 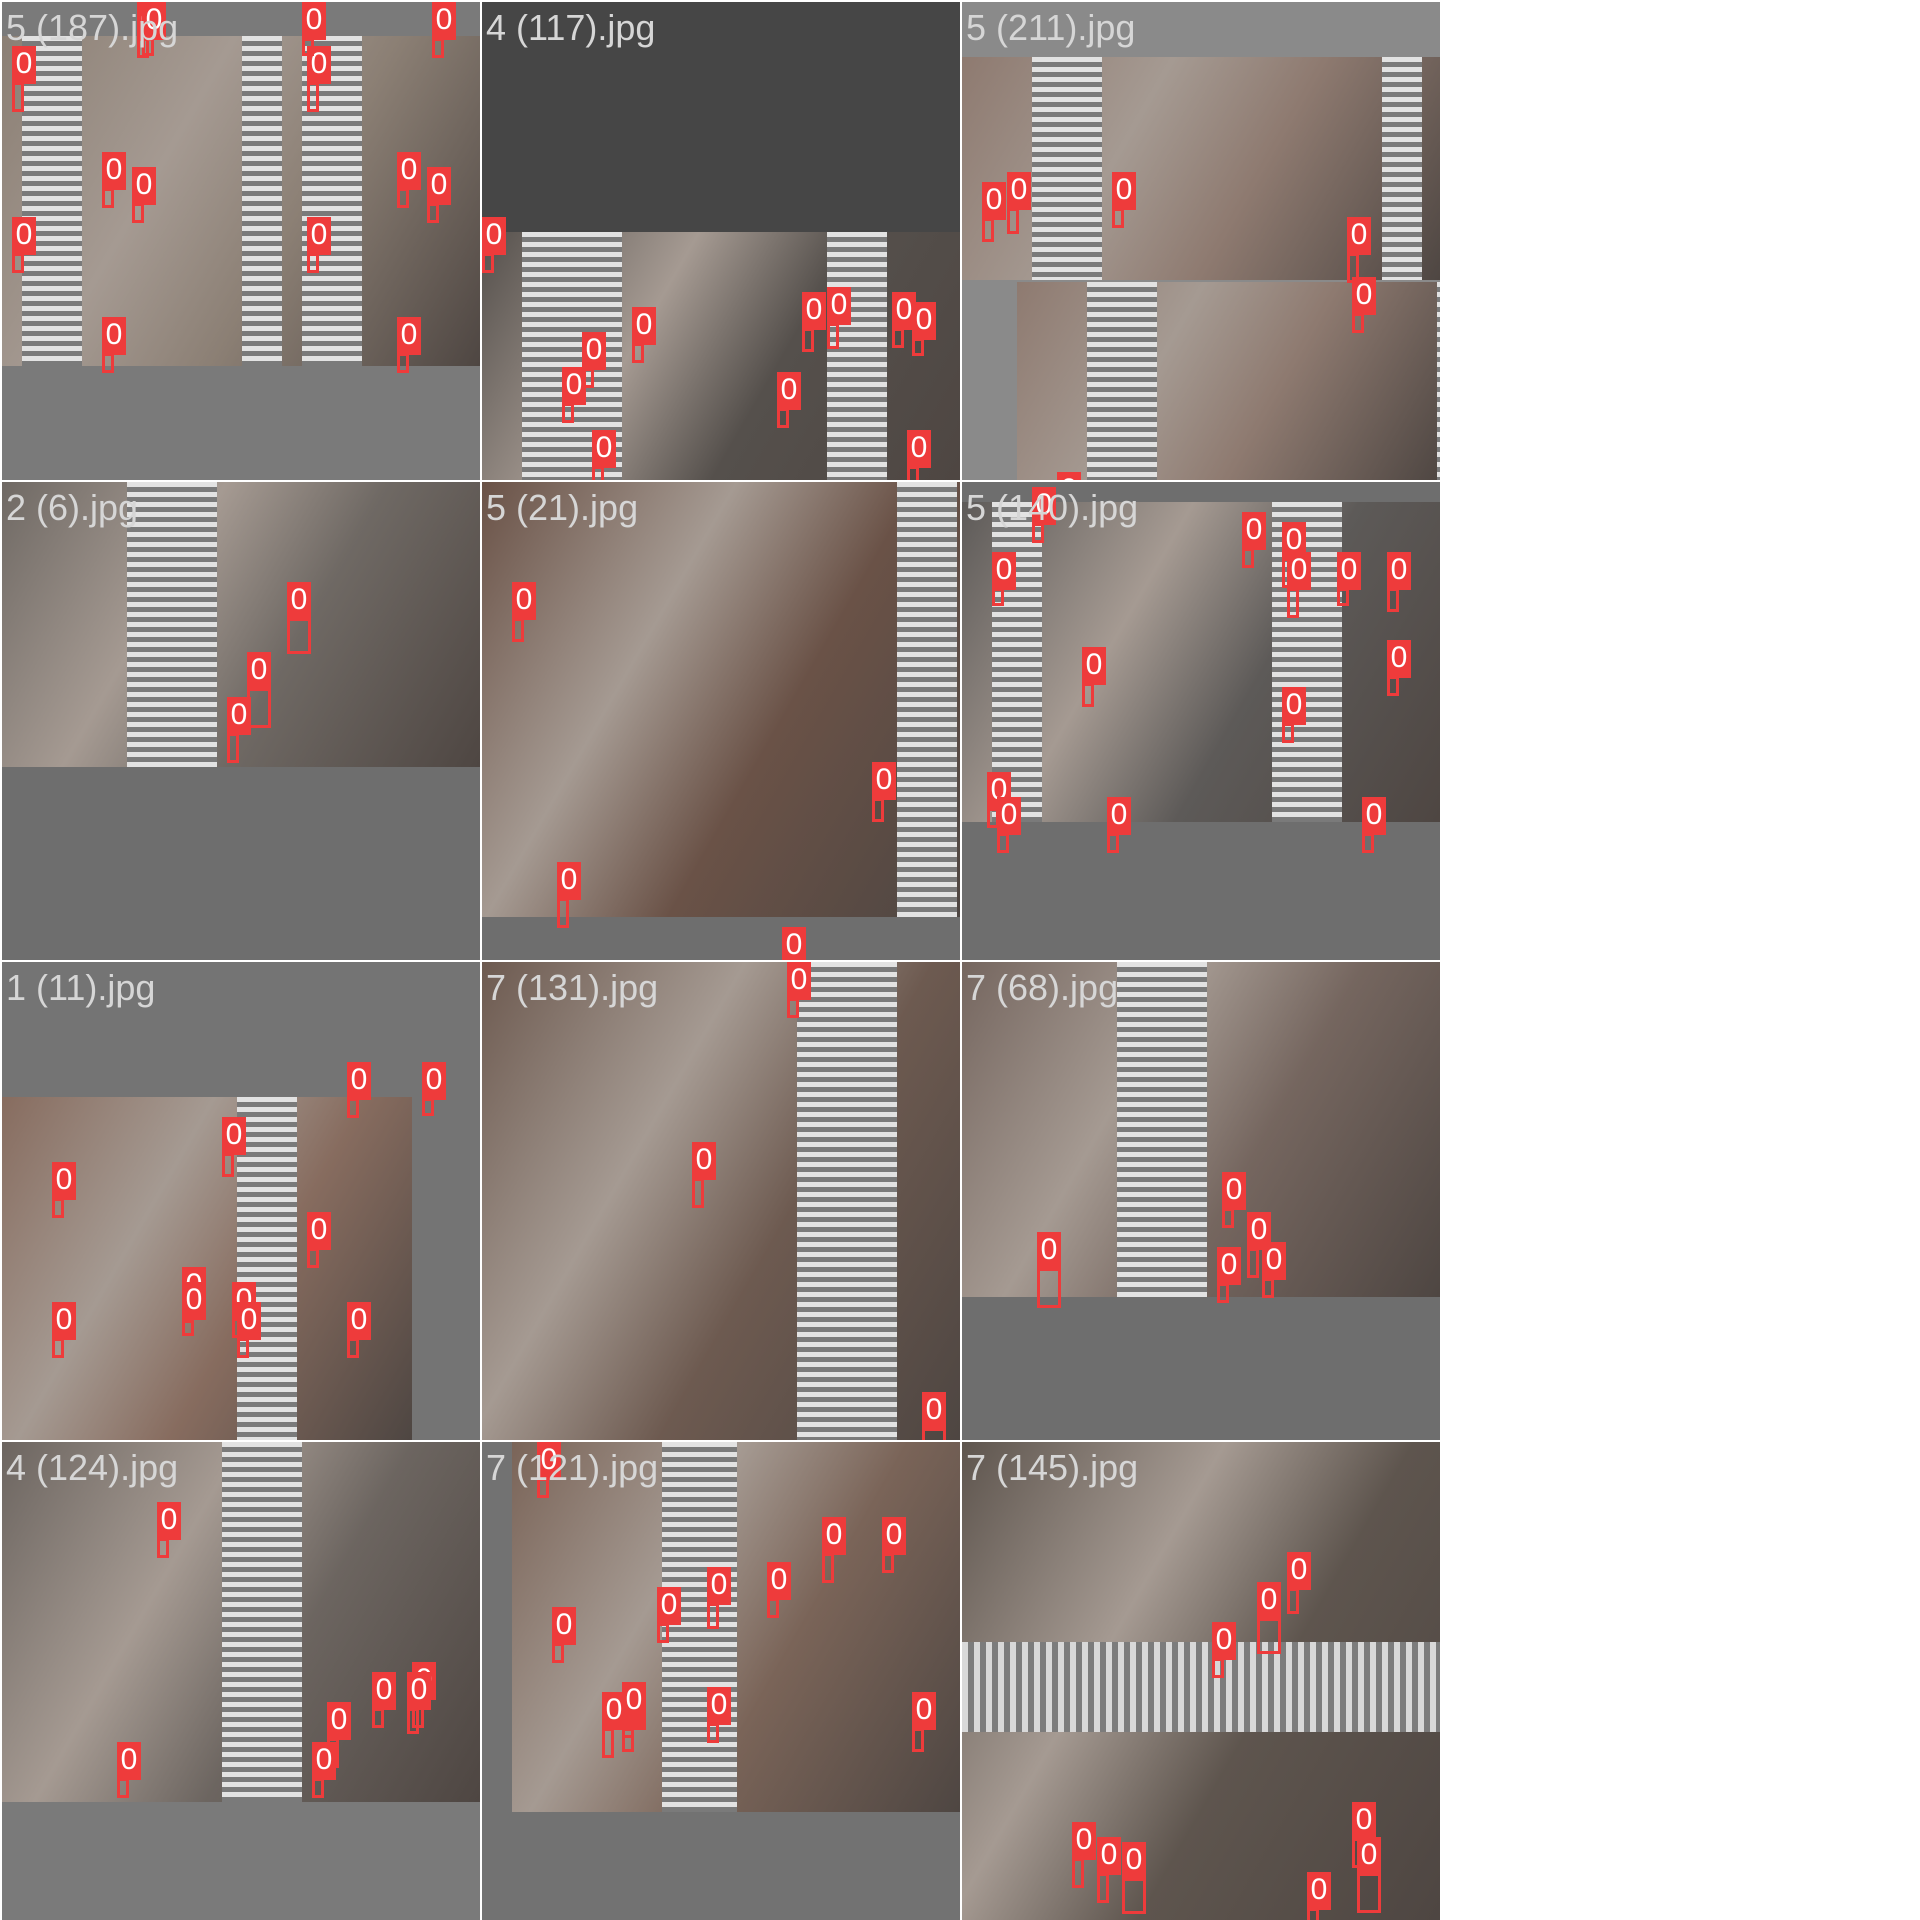 I want to click on image-tile: 7 (68).jpg 0 0 0 0 0, so click(x=1201, y=1201).